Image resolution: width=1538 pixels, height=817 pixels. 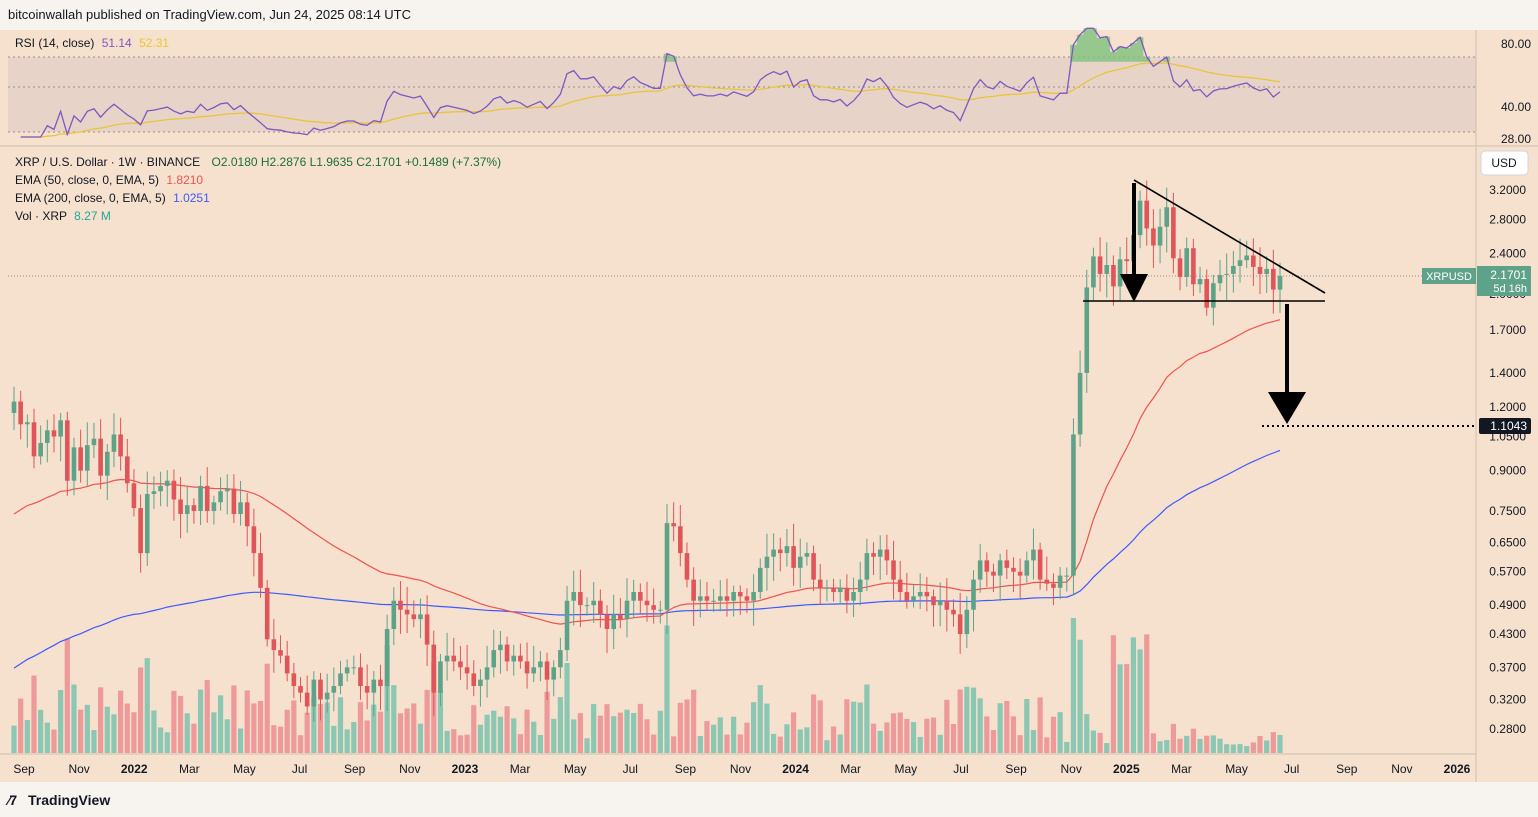 What do you see at coordinates (795, 769) in the screenshot?
I see `time-tick: 2024` at bounding box center [795, 769].